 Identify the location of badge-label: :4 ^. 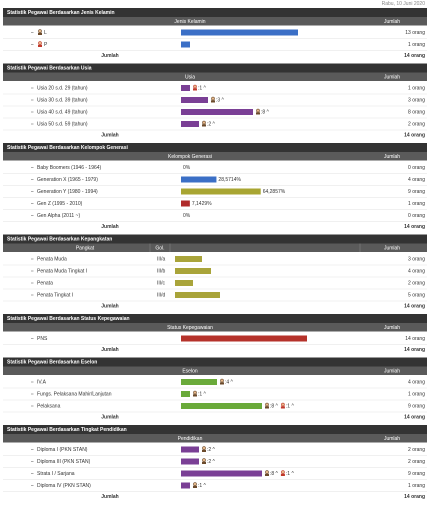
(229, 382).